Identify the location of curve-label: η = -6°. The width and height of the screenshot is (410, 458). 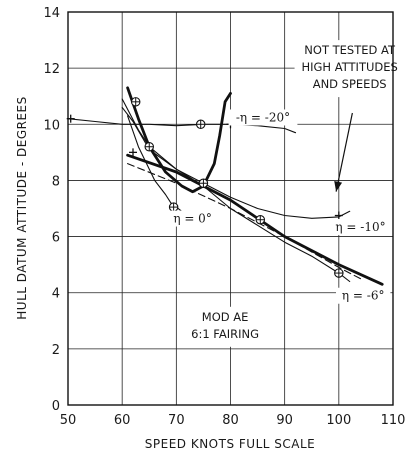
(363, 296).